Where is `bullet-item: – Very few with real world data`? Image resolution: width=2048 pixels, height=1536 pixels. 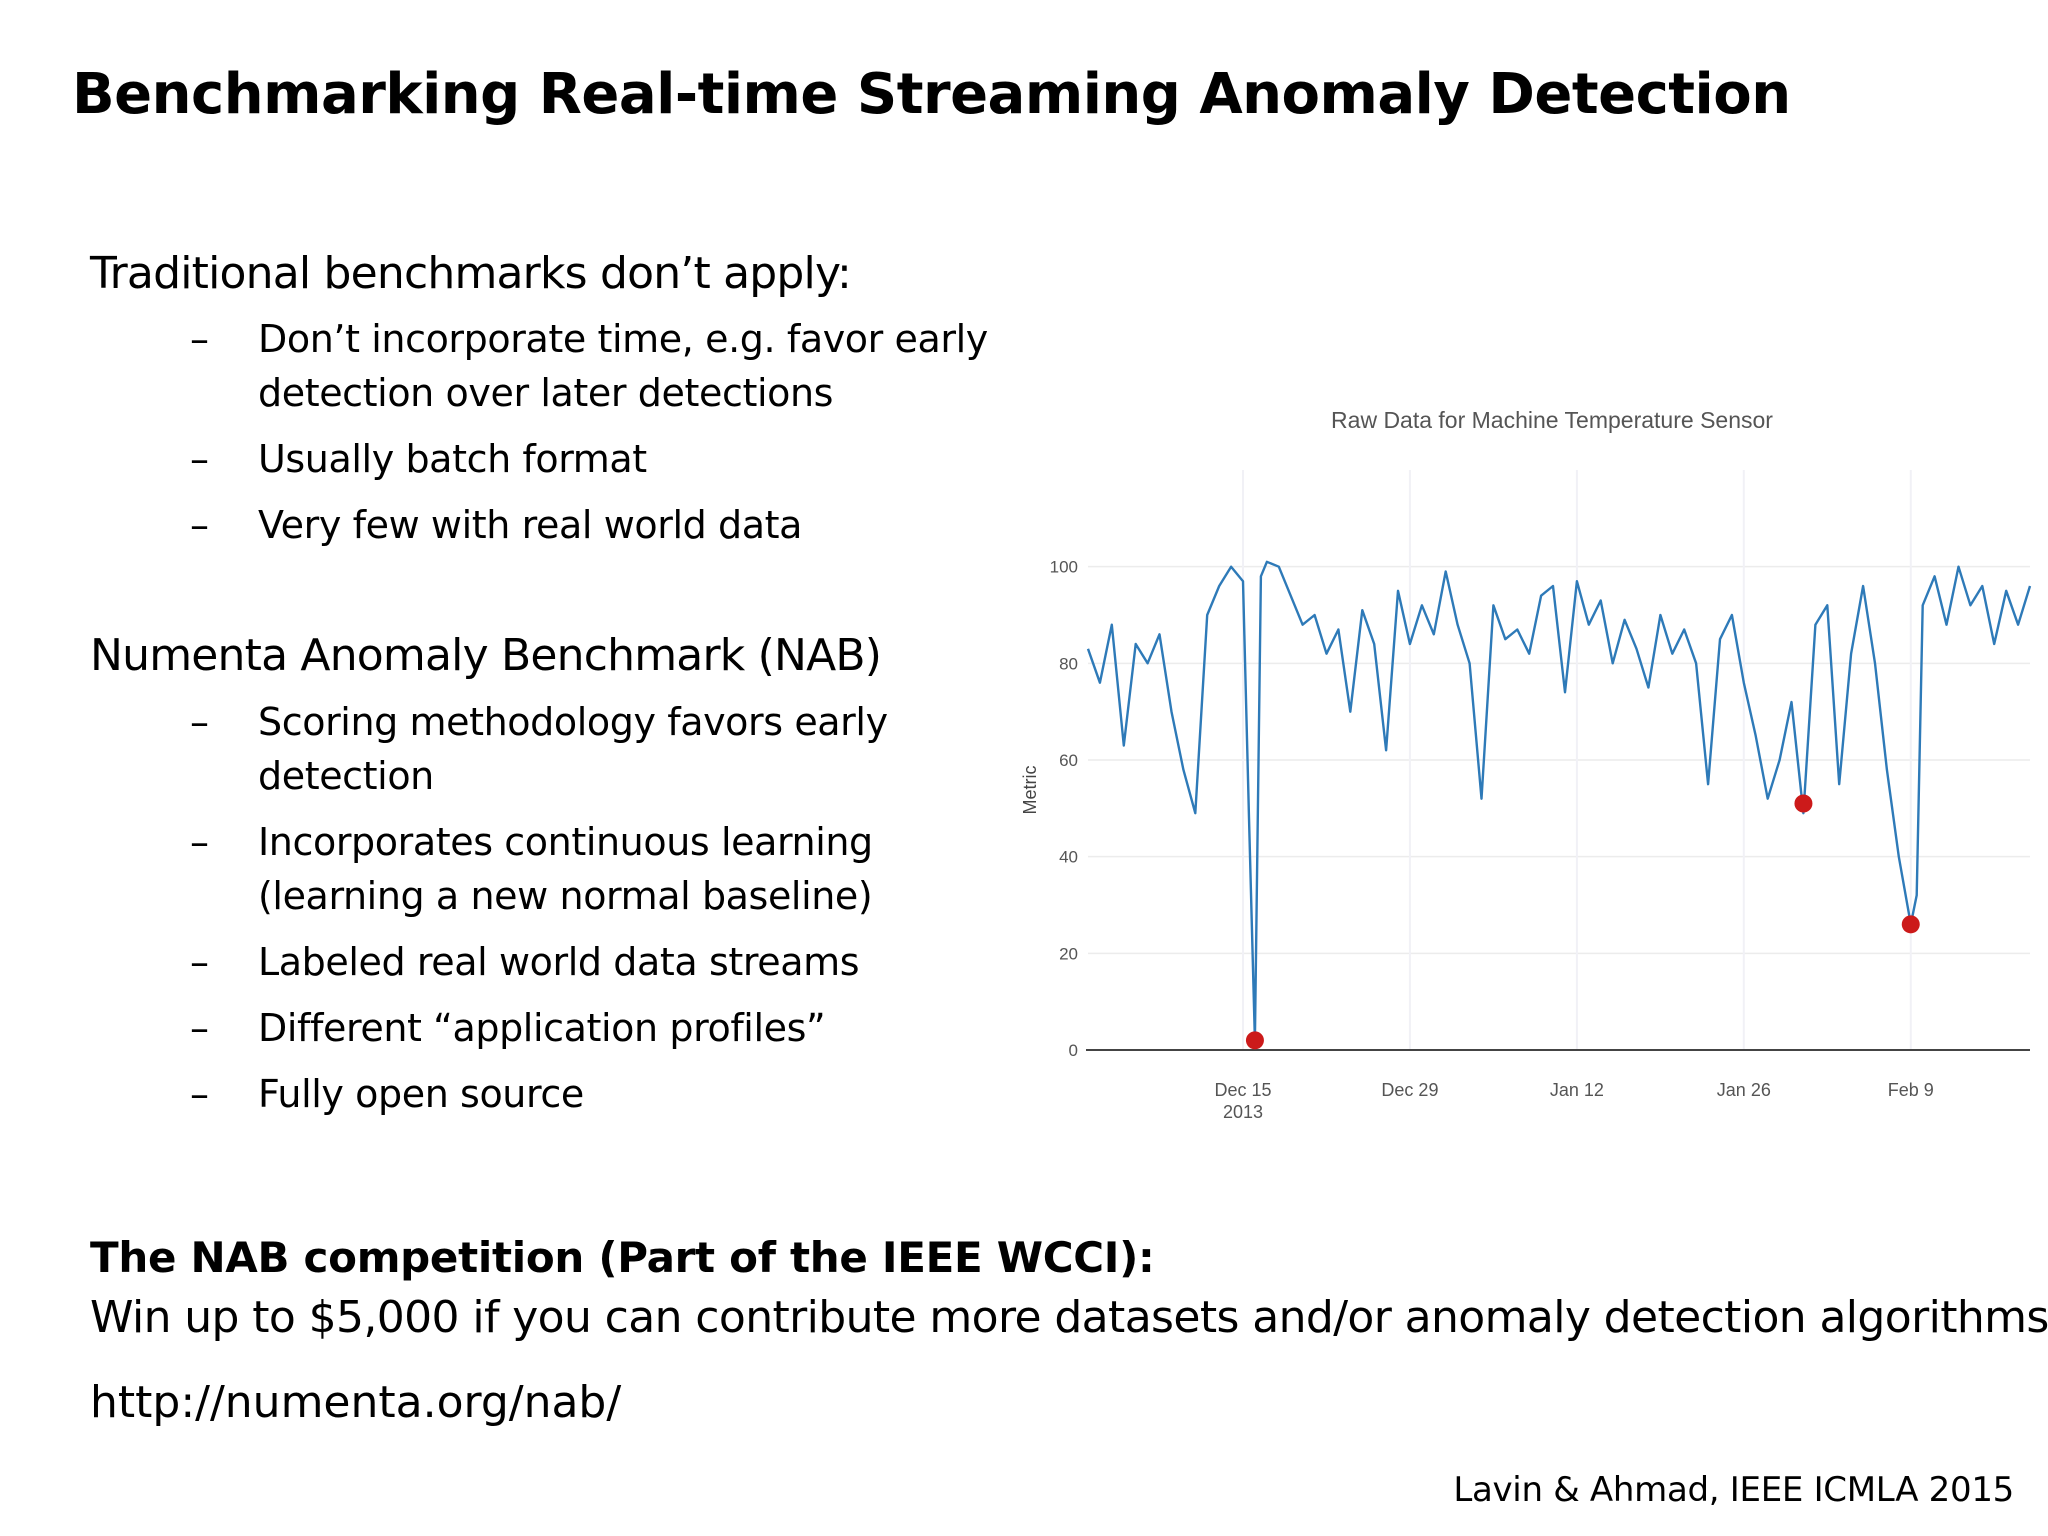
bullet-item: – Very few with real world data is located at coordinates (598, 525).